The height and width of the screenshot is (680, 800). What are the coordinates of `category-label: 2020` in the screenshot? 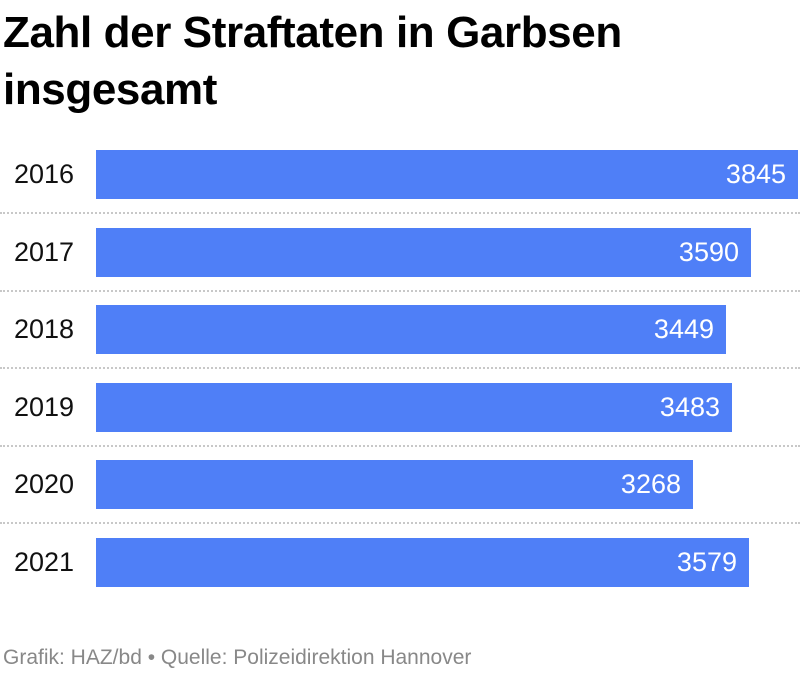 It's located at (44, 484).